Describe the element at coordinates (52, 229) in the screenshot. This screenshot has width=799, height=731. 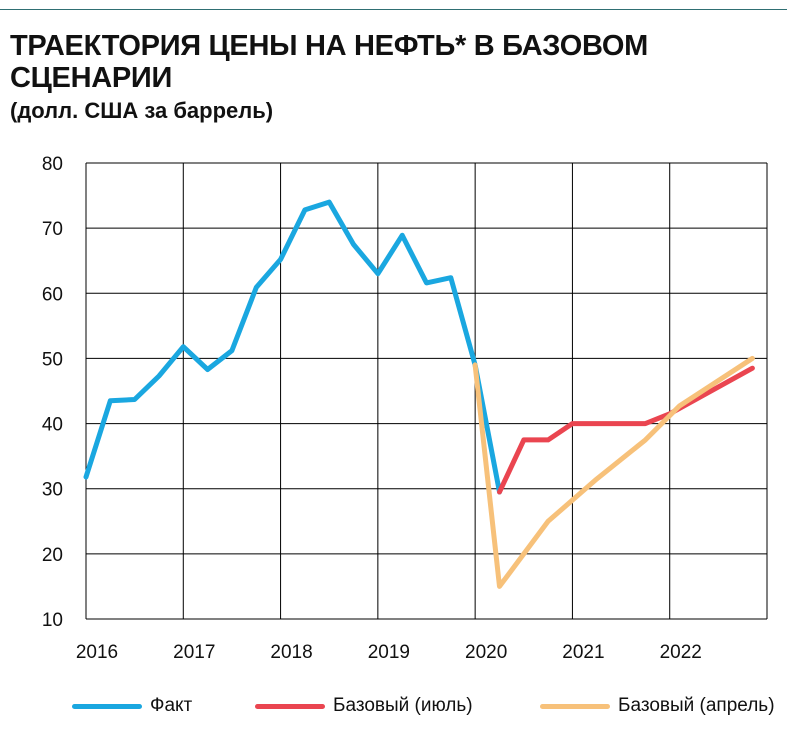
I see `y-tick-label: 70` at that location.